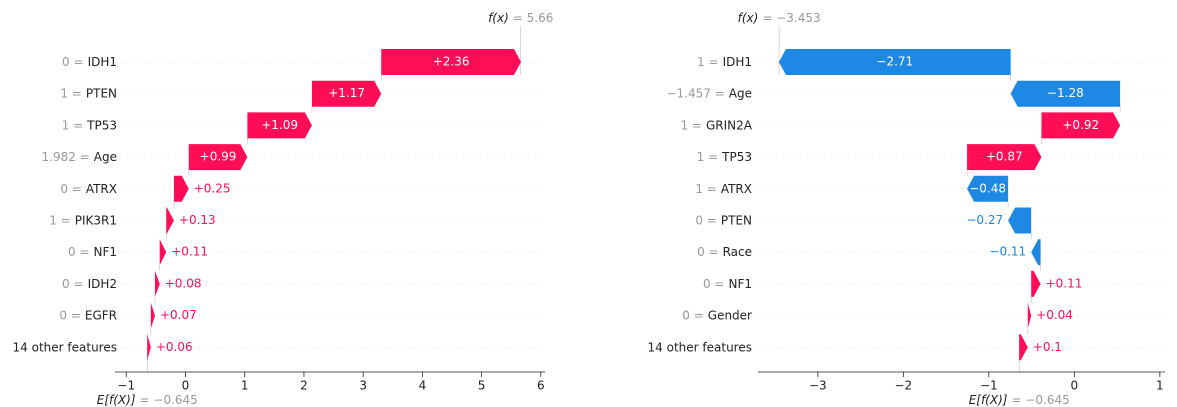 This screenshot has width=1177, height=407. I want to click on value-label: +1.17, so click(346, 93).